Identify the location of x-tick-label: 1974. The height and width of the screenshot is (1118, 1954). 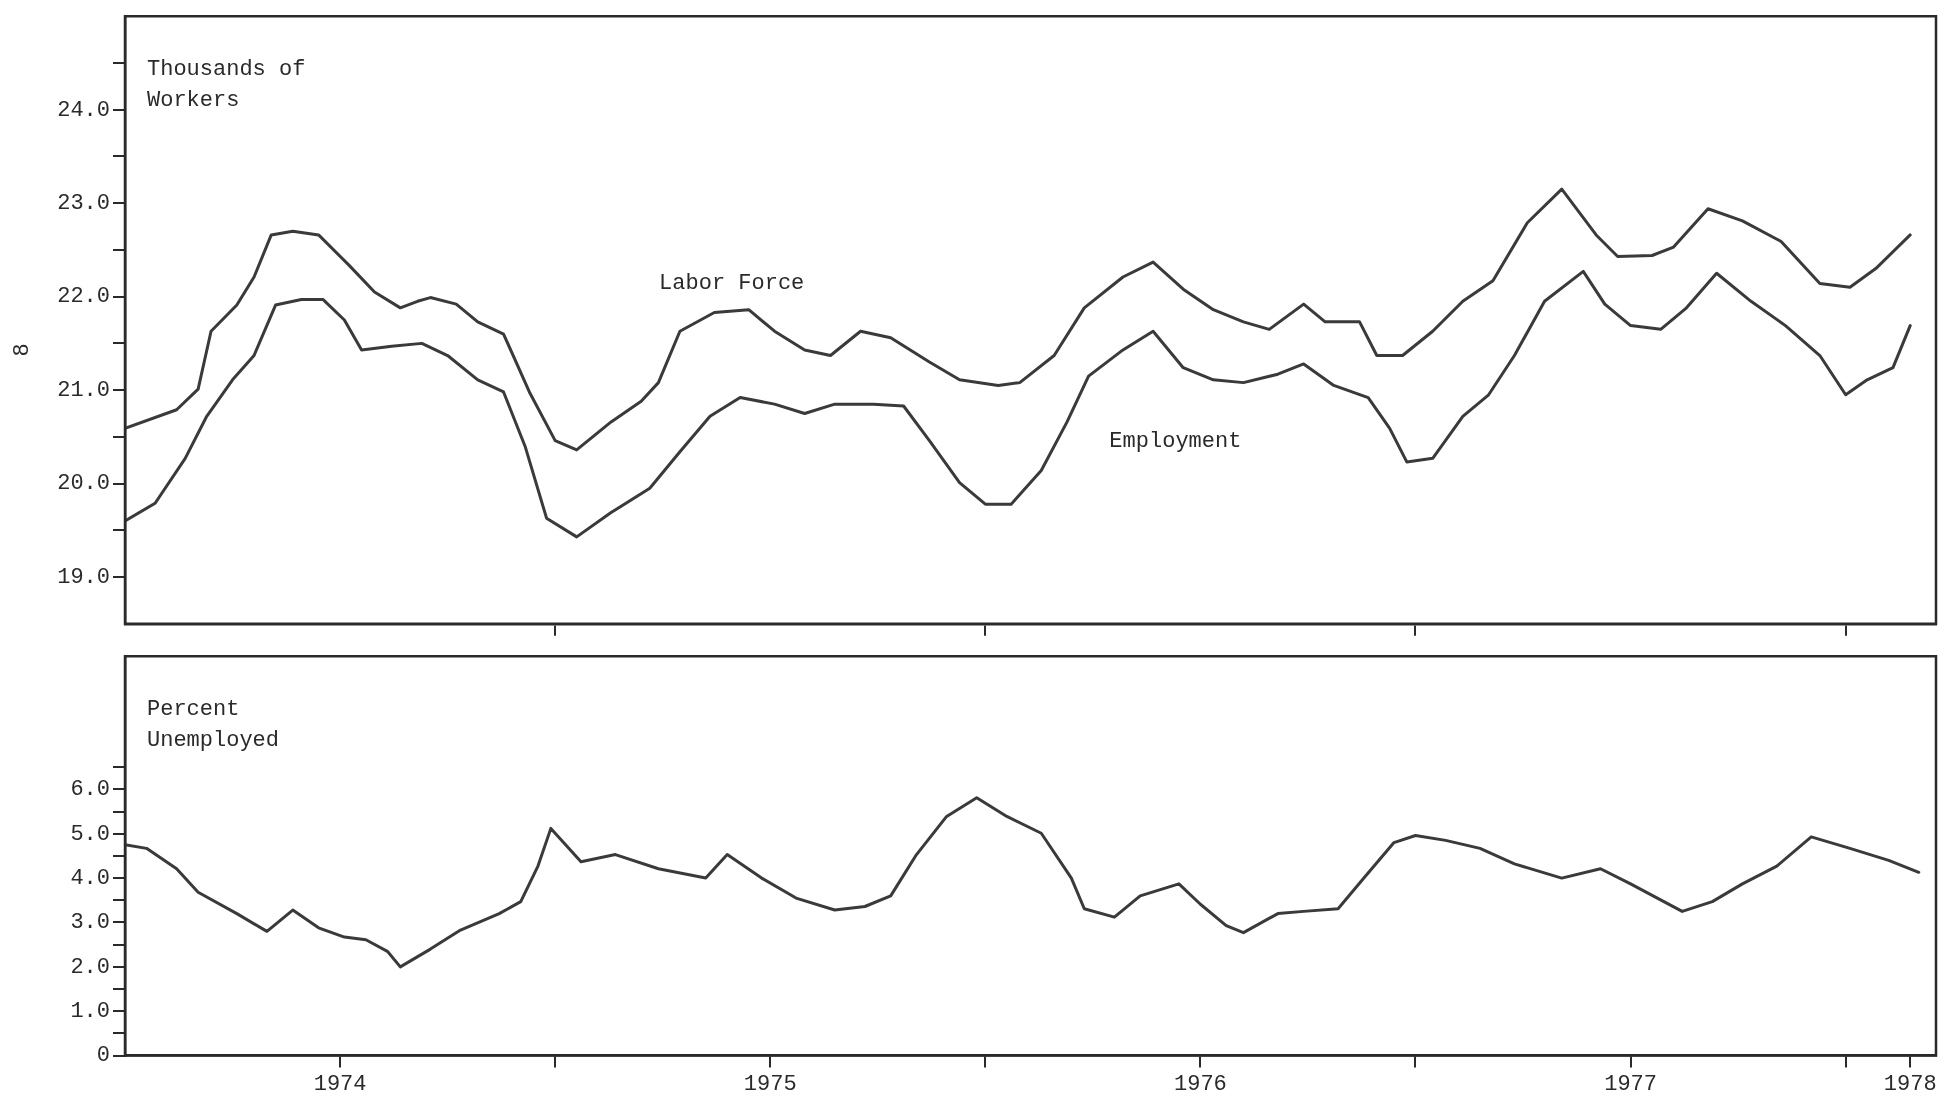
(340, 1084).